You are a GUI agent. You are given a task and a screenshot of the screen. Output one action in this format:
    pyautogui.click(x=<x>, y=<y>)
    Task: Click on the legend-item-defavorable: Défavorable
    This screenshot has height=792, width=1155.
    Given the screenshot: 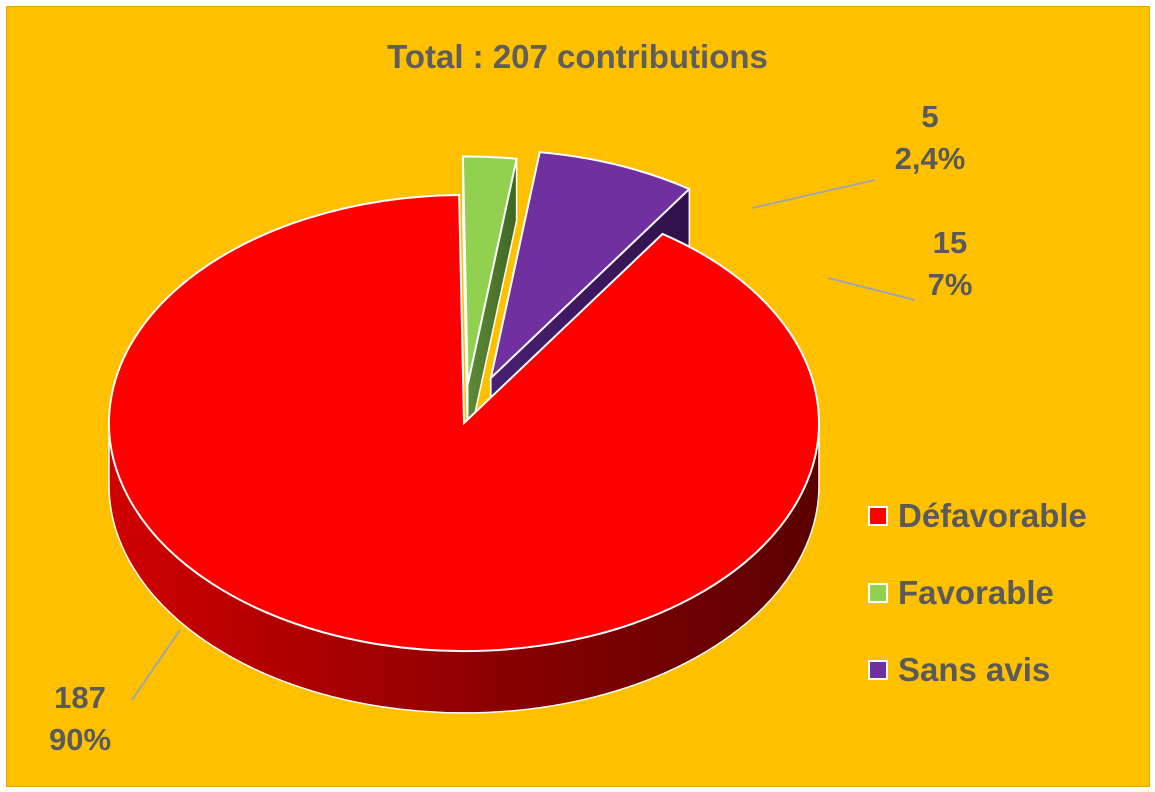 What is the action you would take?
    pyautogui.click(x=977, y=516)
    